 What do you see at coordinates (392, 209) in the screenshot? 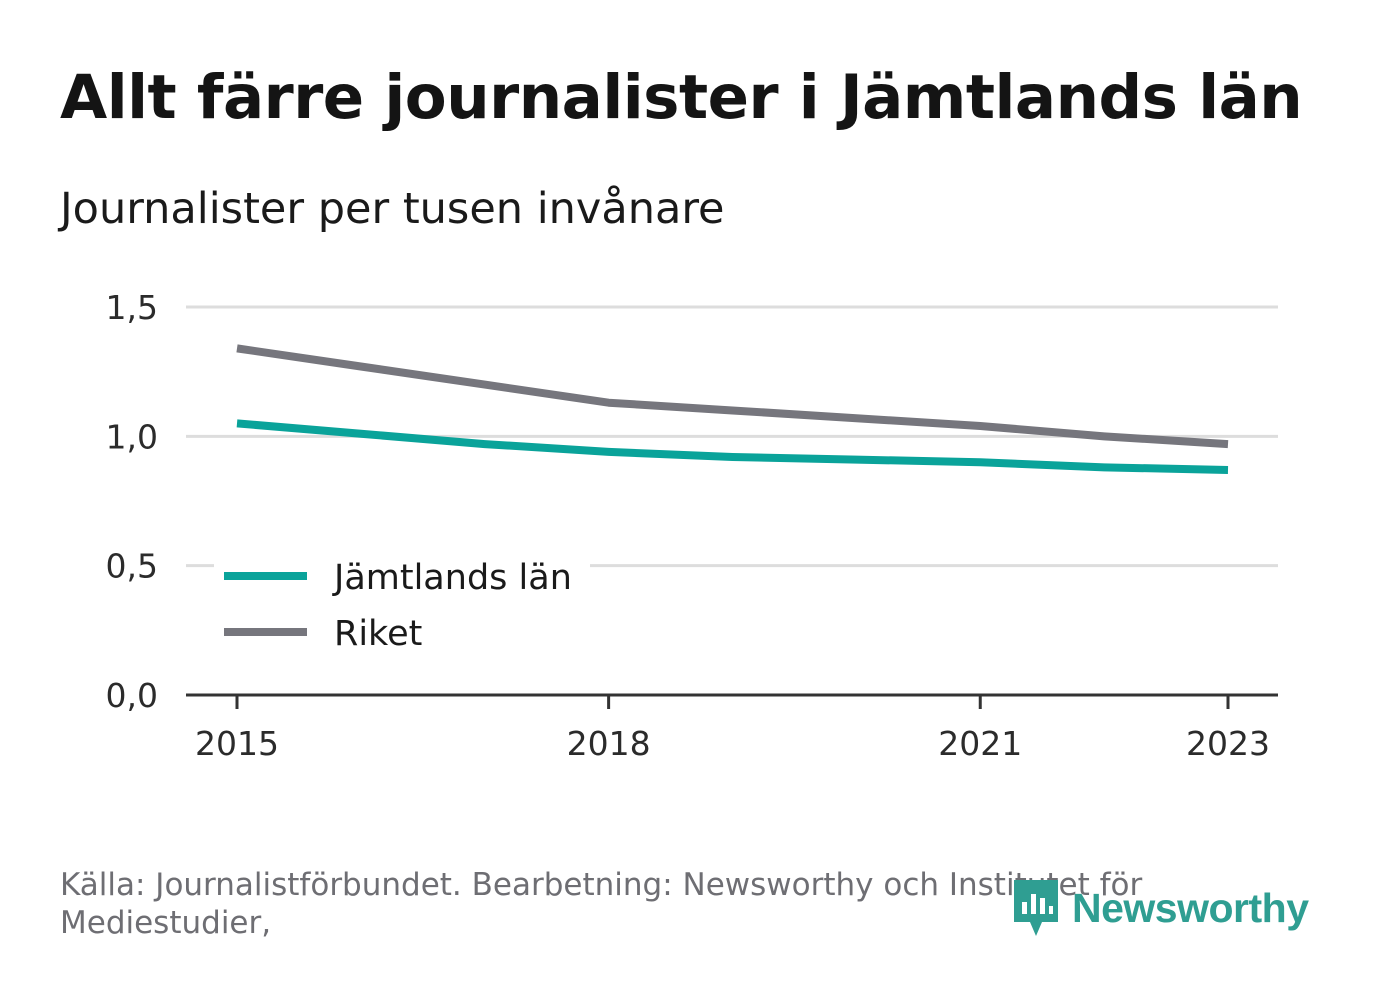
I see `chart-subtitle: Journalister per tusen invånare` at bounding box center [392, 209].